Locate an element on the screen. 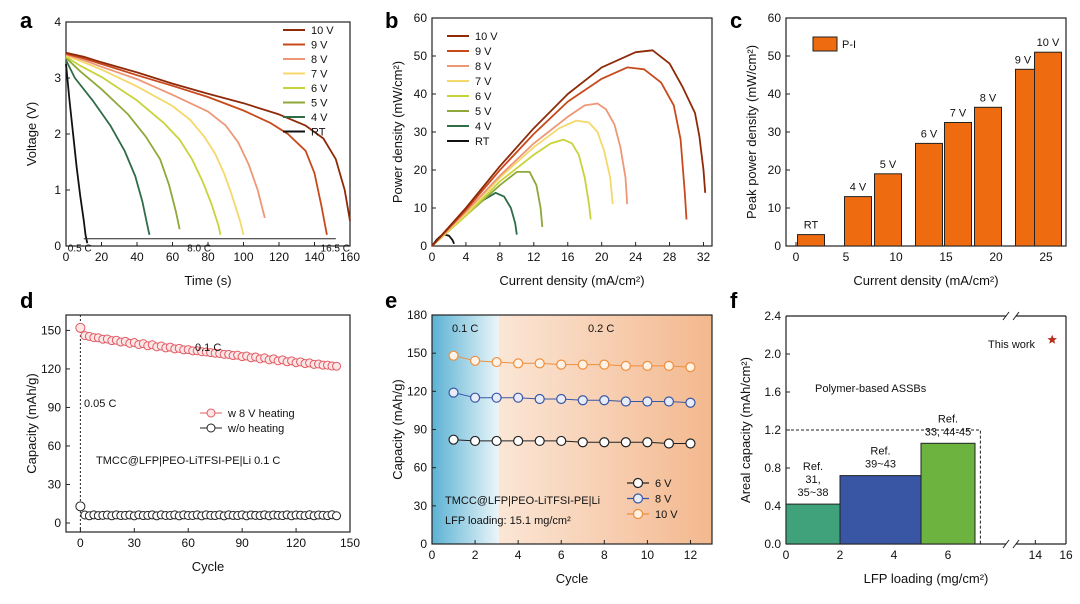 The height and width of the screenshot is (604, 1080). panel-e-x-axis-label: Cycle is located at coordinates (572, 578).